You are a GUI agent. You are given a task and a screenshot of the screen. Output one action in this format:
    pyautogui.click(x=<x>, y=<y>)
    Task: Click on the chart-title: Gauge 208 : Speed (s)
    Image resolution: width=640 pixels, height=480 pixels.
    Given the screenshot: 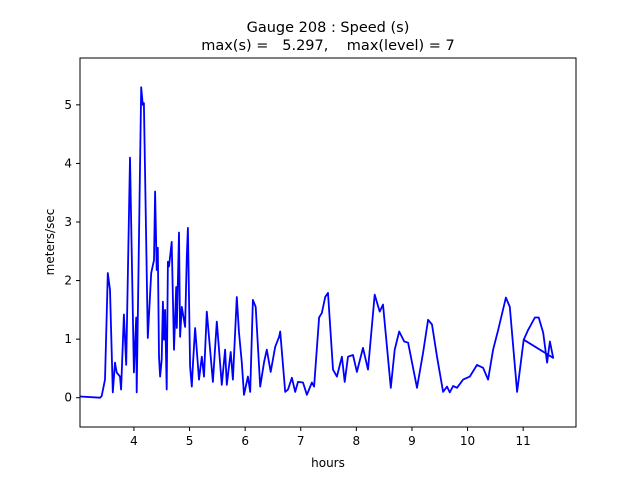 What is the action you would take?
    pyautogui.click(x=328, y=28)
    